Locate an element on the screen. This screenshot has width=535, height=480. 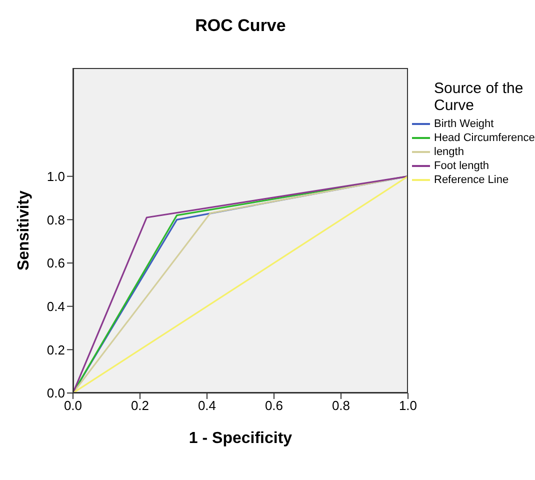
legend-label: Birth Weight is located at coordinates (464, 124).